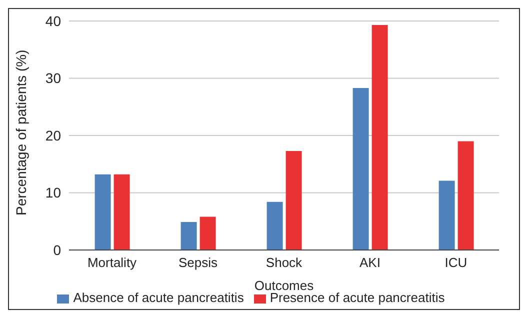 The width and height of the screenshot is (530, 320). I want to click on y-axis-title: Percentage of patients (%), so click(20, 133).